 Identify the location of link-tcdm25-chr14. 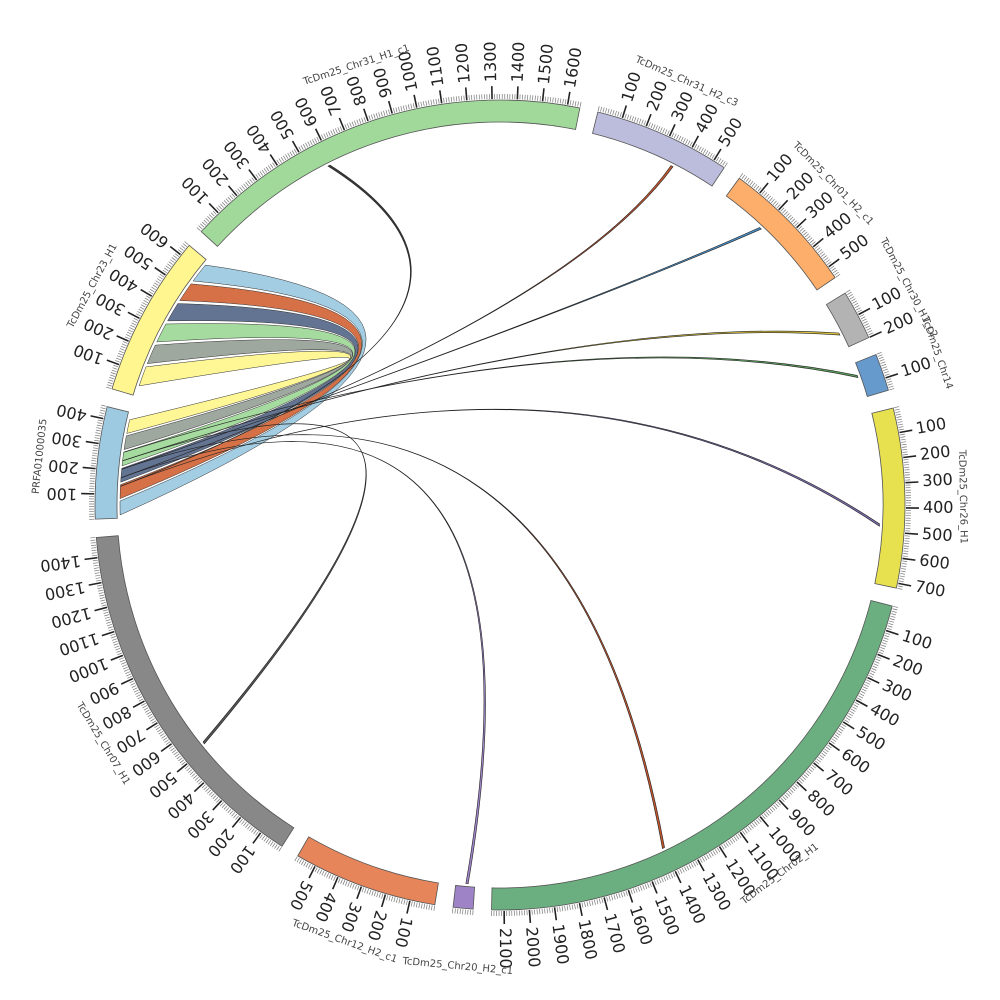
(491, 404).